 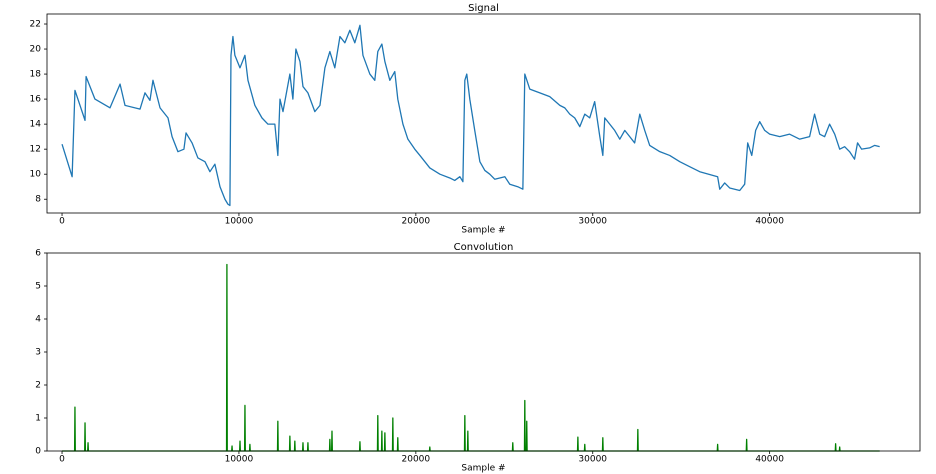 I want to click on y-tick-label: 6, so click(x=38, y=254).